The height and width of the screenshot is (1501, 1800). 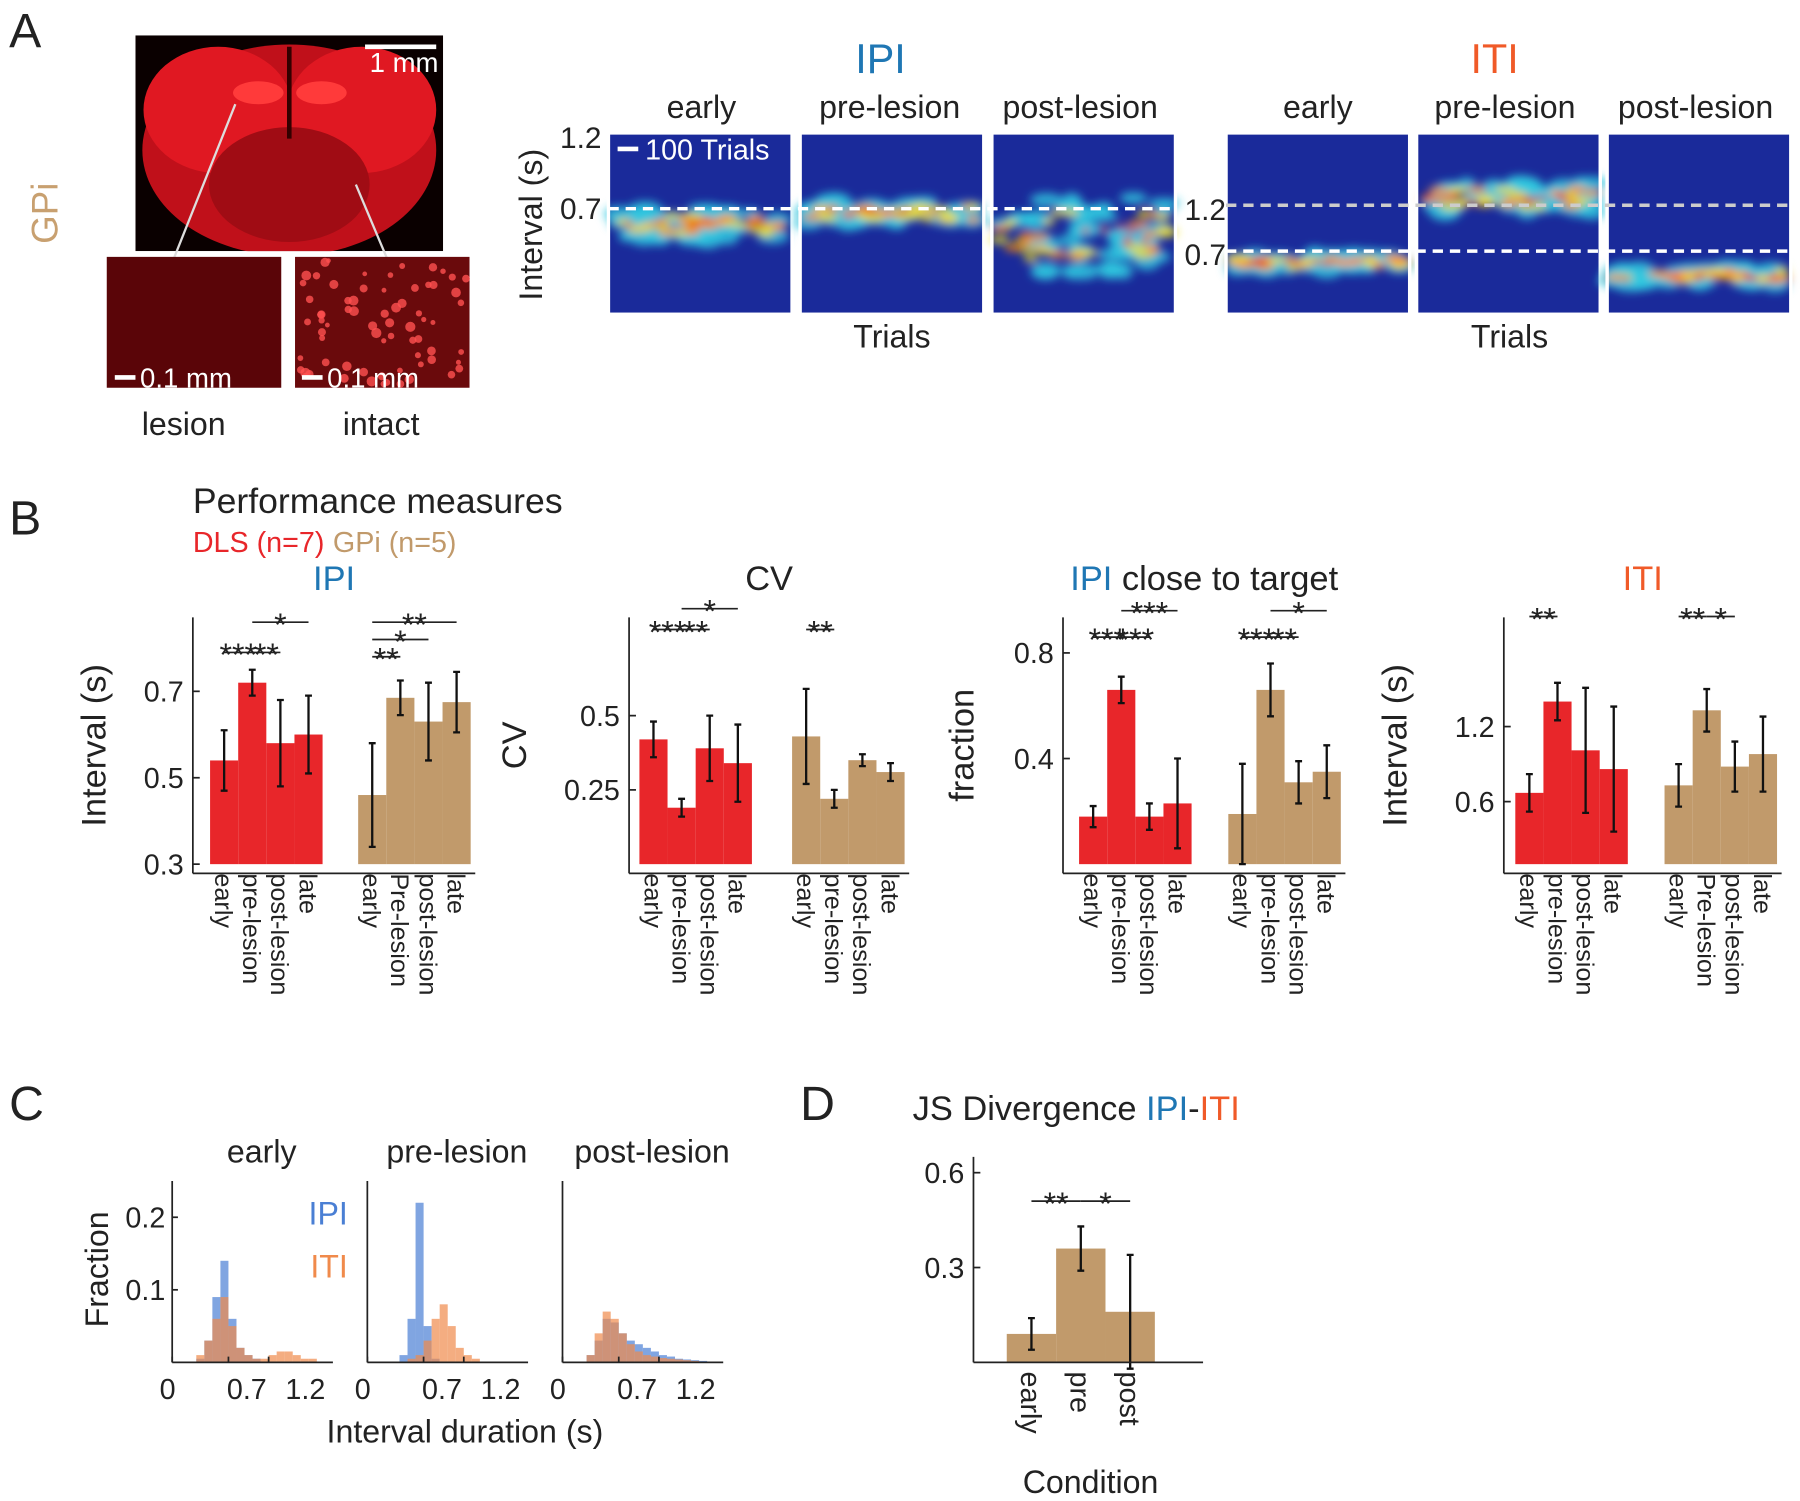 What do you see at coordinates (383, 322) in the screenshot?
I see `inset-texture` at bounding box center [383, 322].